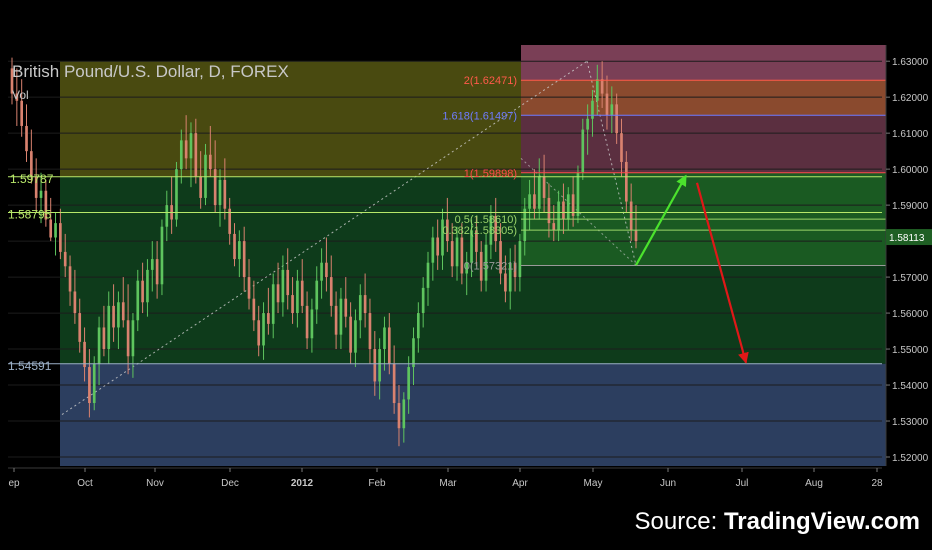 The height and width of the screenshot is (550, 932). I want to click on chart-title: British Pound/U.S. Dollar, D, FOREX, so click(150, 71).